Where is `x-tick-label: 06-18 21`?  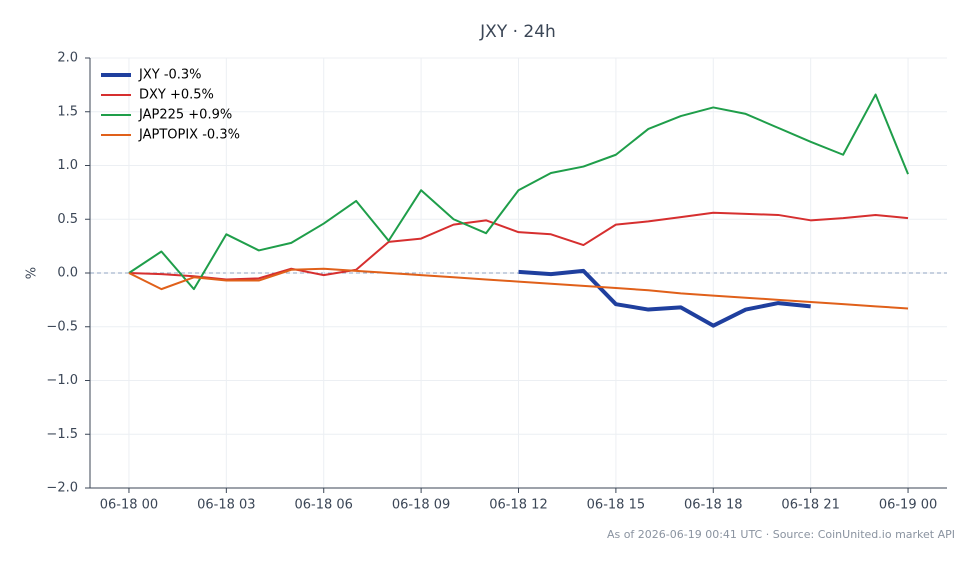
x-tick-label: 06-18 21 is located at coordinates (810, 505).